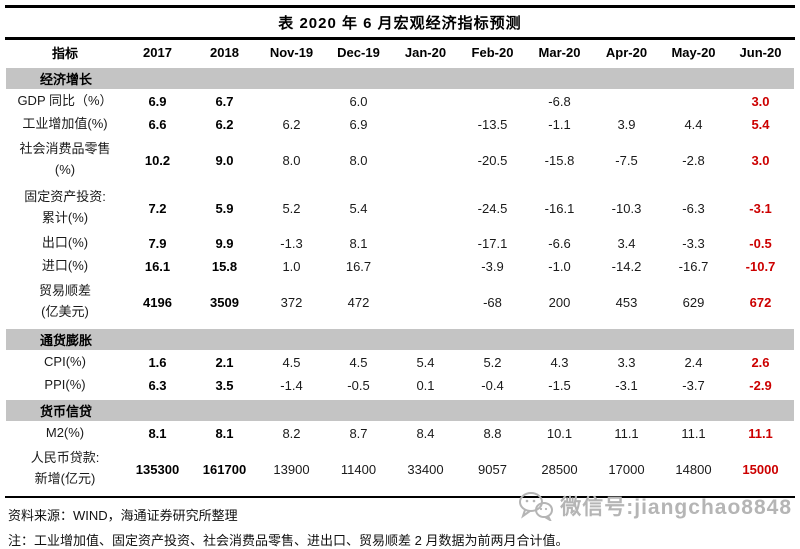 The height and width of the screenshot is (549, 800). I want to click on table-cell: 4196, so click(157, 302).